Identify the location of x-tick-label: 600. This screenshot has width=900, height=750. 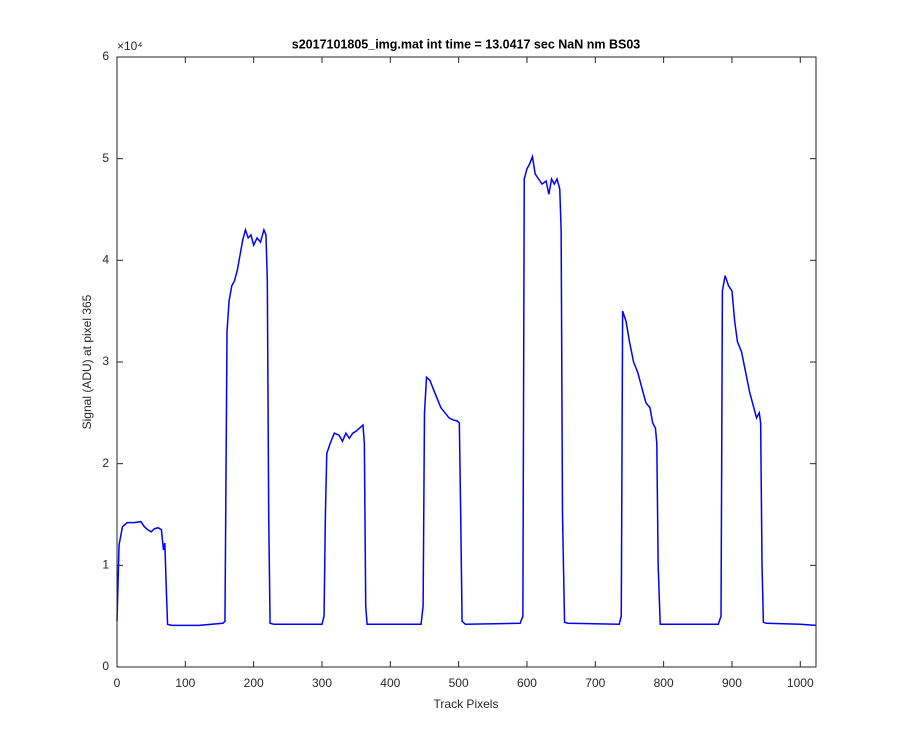
(527, 683).